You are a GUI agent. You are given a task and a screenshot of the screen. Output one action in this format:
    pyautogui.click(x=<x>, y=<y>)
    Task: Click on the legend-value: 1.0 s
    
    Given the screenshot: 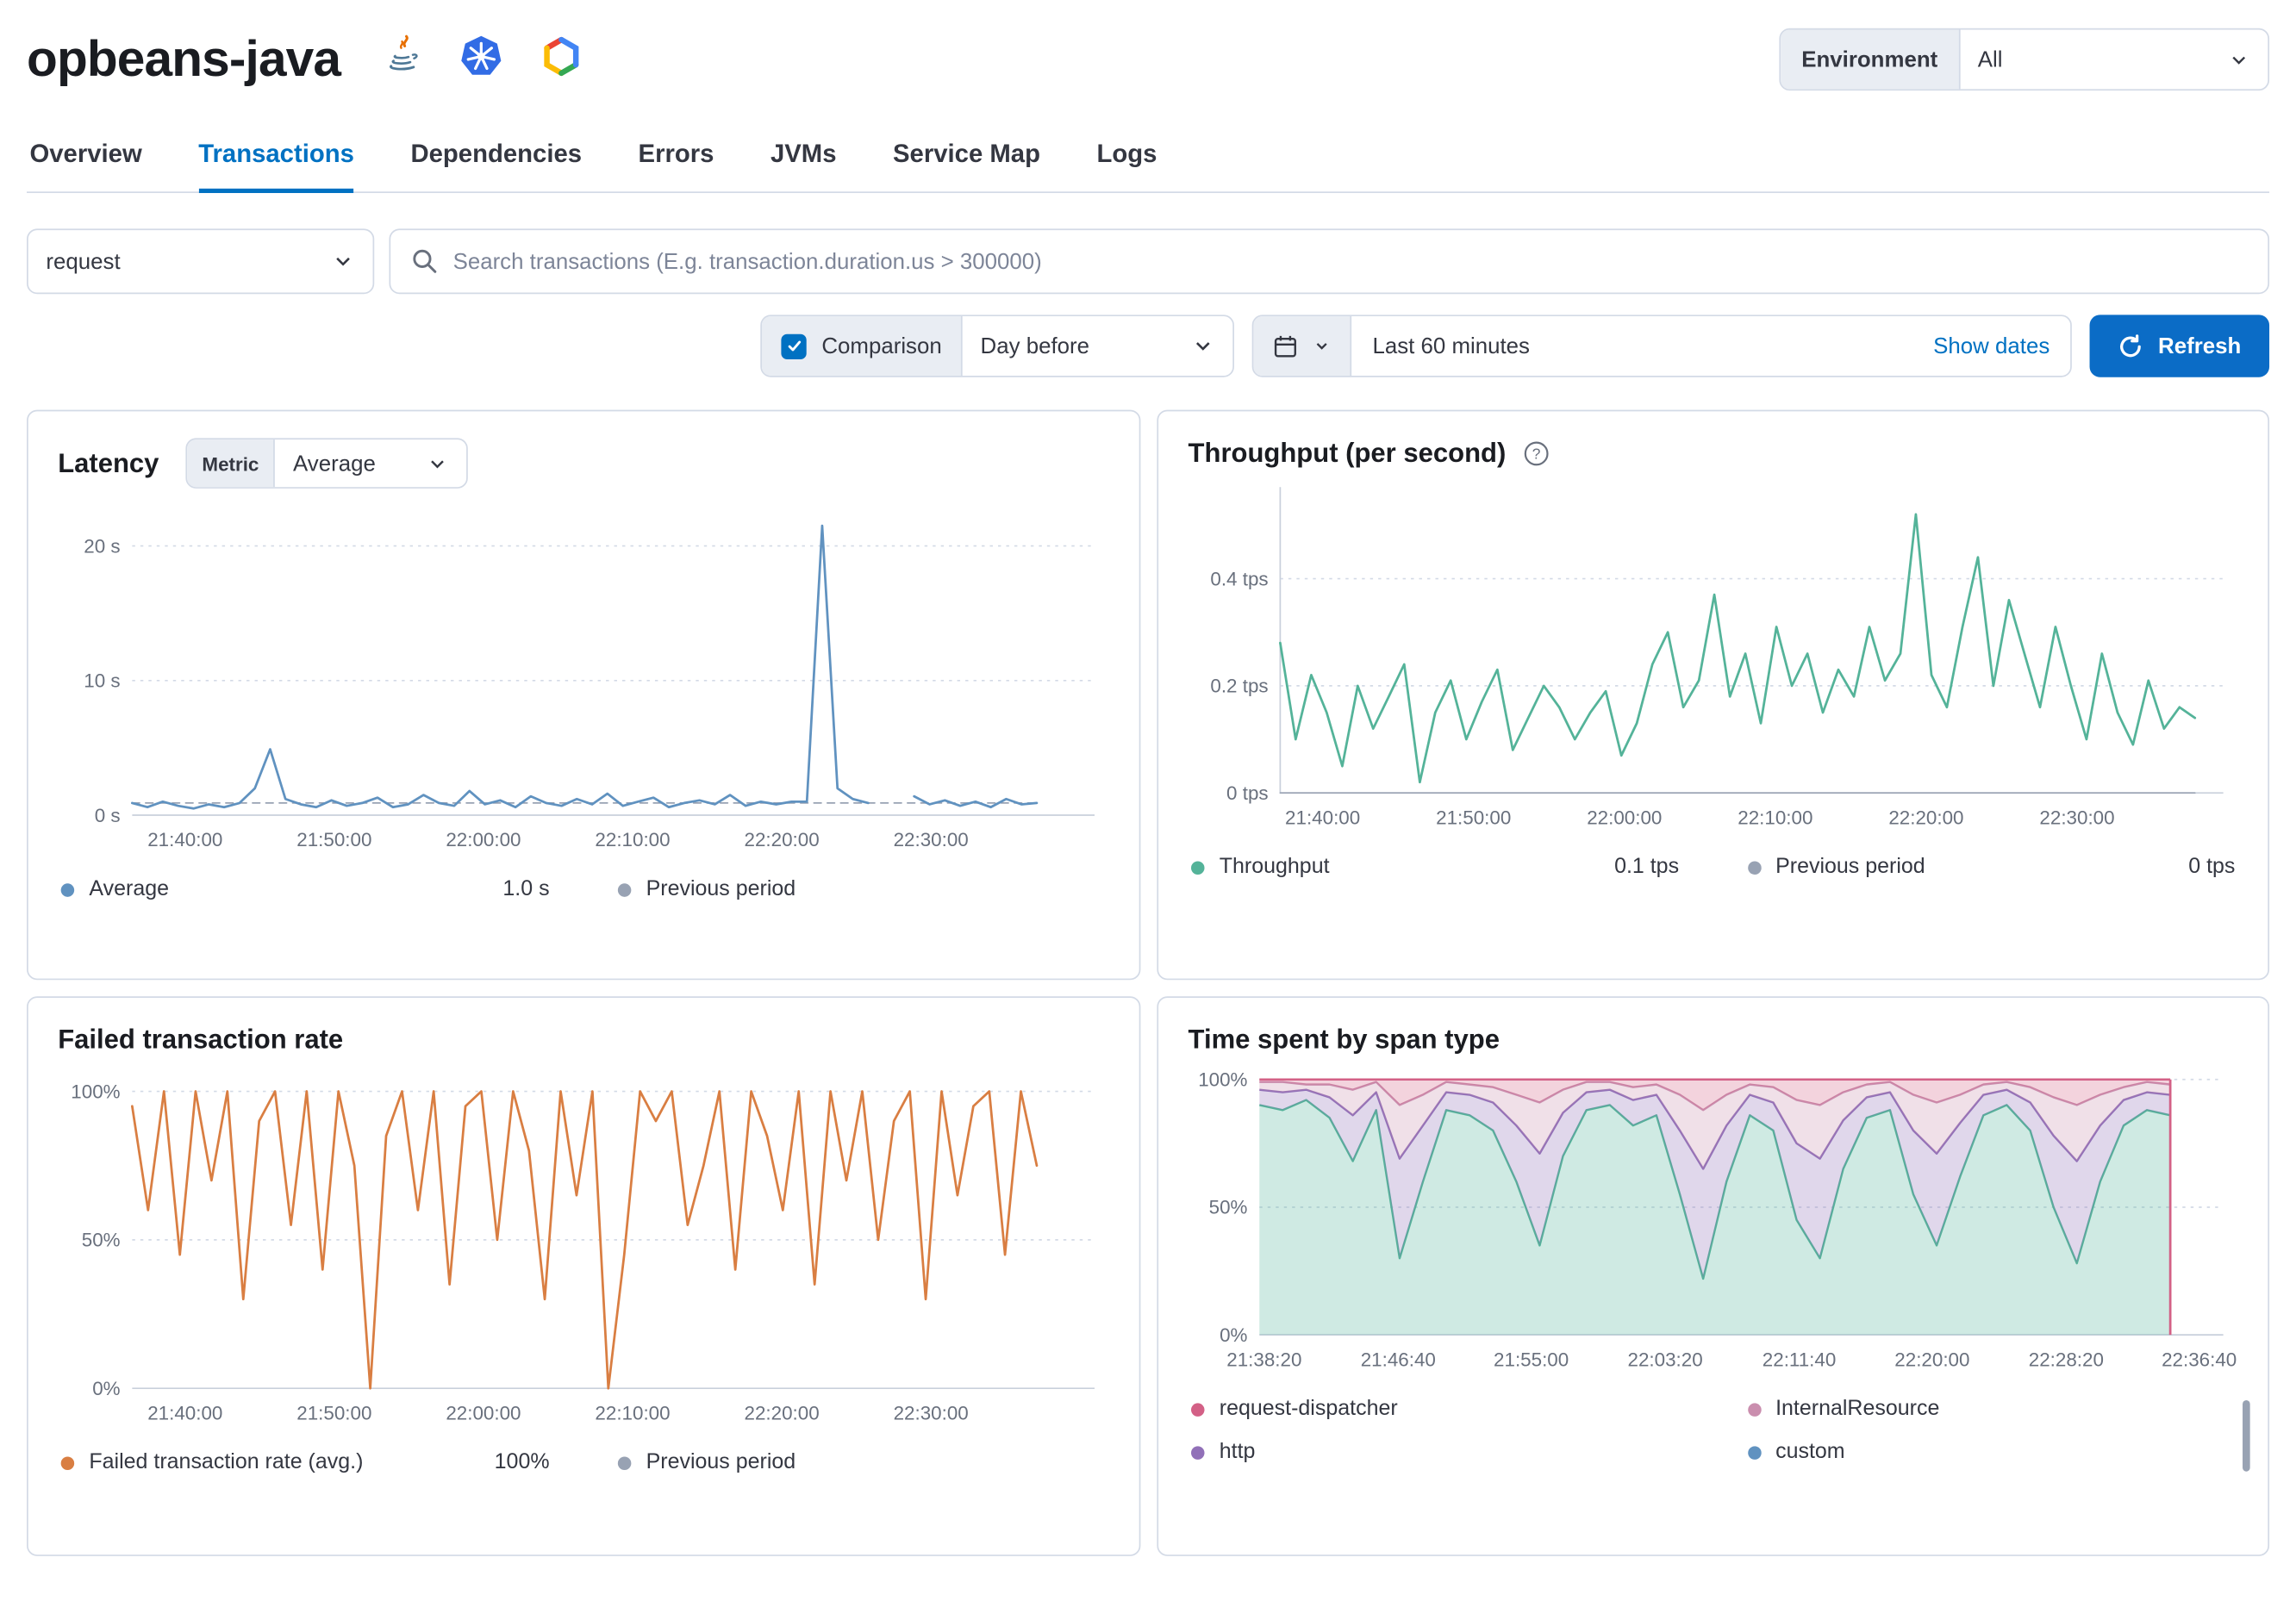 What is the action you would take?
    pyautogui.click(x=526, y=889)
    